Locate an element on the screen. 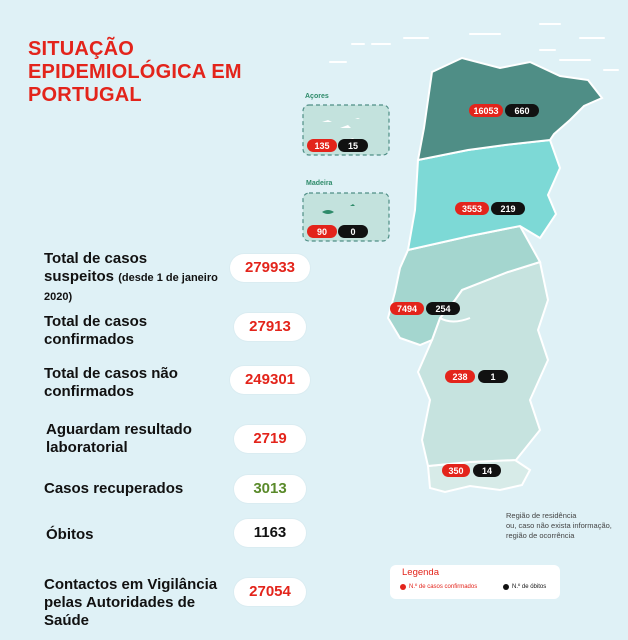 The height and width of the screenshot is (640, 628). legend-cases: N.º de casos confirmados is located at coordinates (438, 587).